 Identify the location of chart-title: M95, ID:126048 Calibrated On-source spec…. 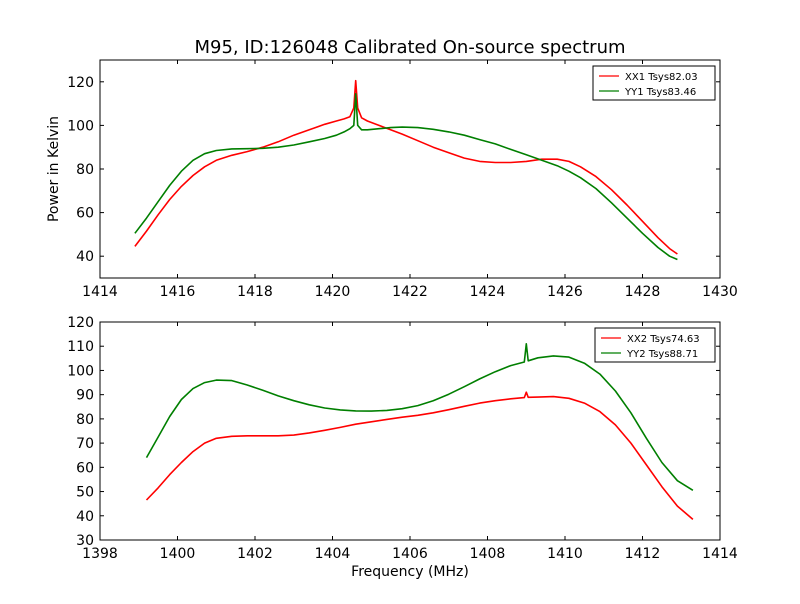
(409, 47).